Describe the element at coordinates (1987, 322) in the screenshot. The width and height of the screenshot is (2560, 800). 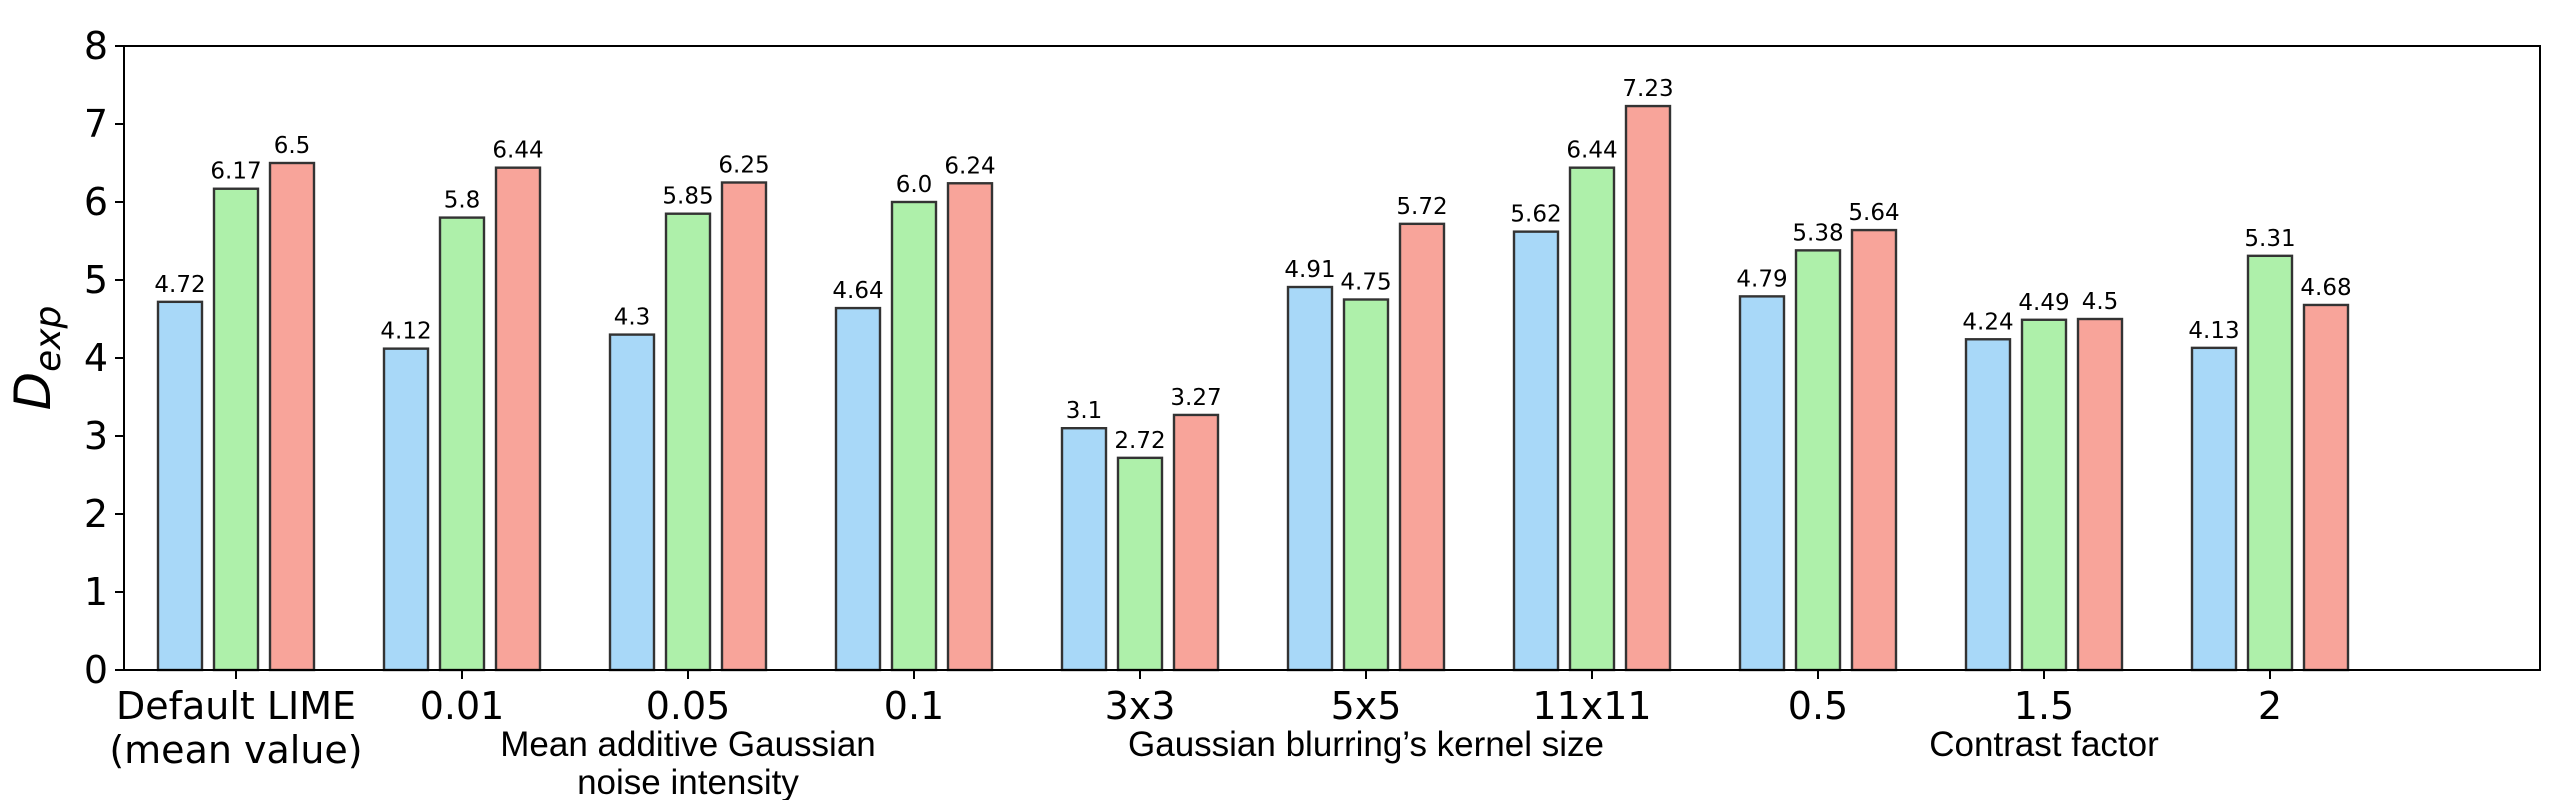
I see `value-label: 4.24` at that location.